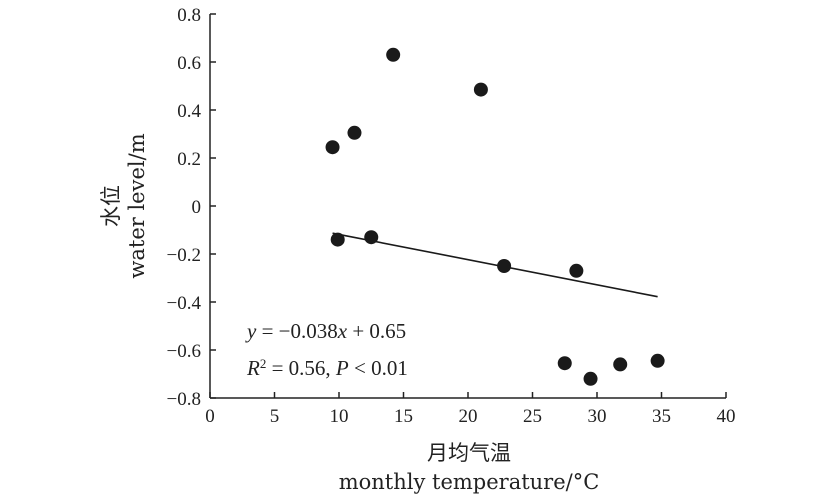 This screenshot has height=500, width=832. What do you see at coordinates (184, 255) in the screenshot?
I see `y-tick-label: −0.2` at bounding box center [184, 255].